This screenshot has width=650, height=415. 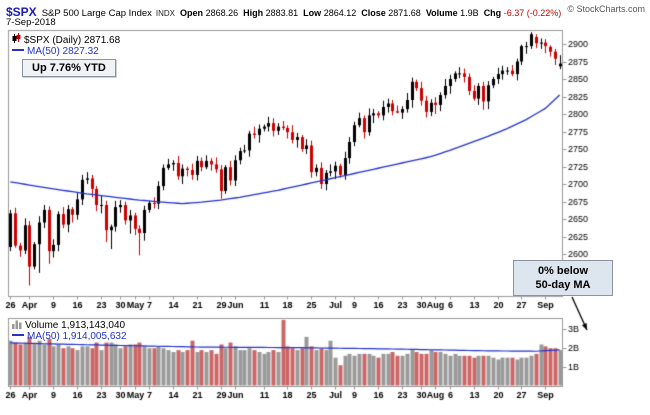 What do you see at coordinates (312, 13) in the screenshot?
I see `low-label: Low` at bounding box center [312, 13].